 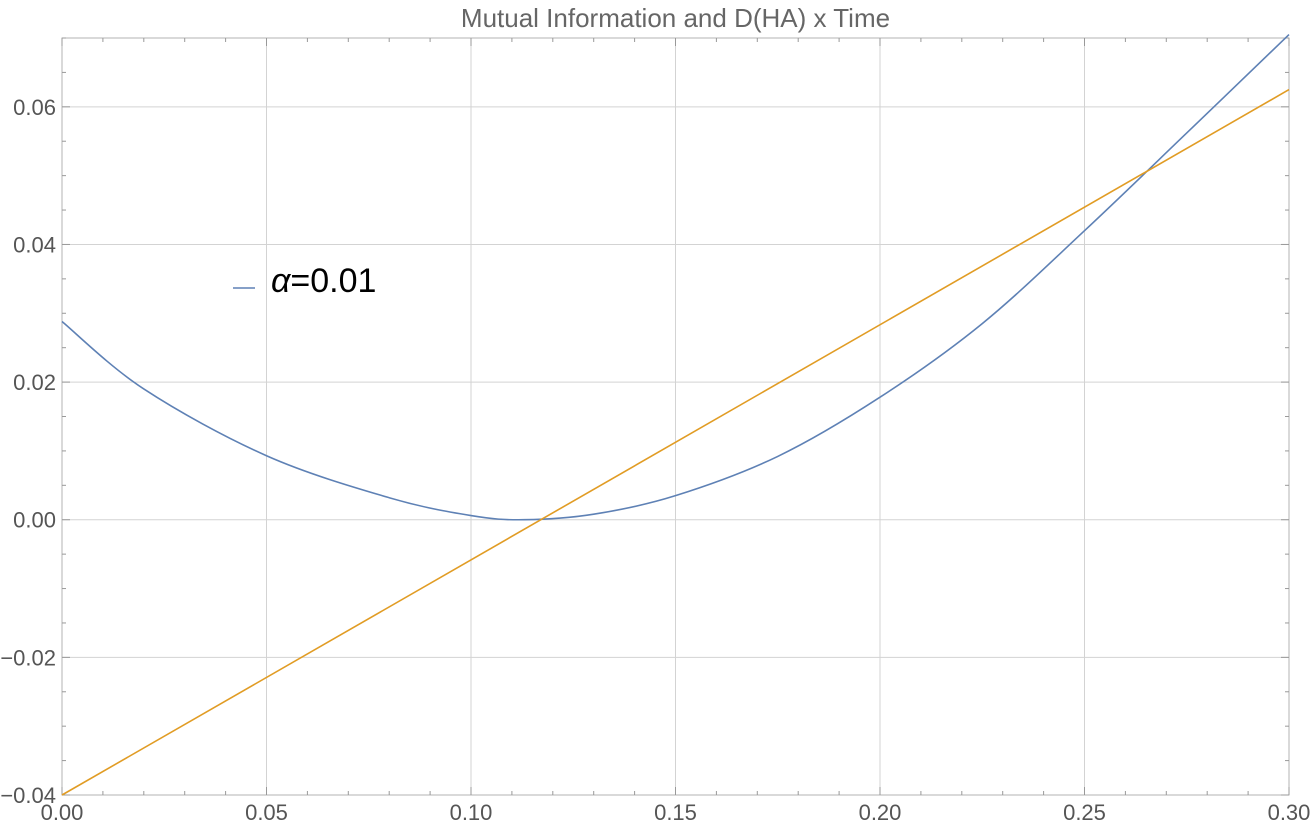 What do you see at coordinates (333, 281) in the screenshot?
I see `legend-alpha-value: =0.01` at bounding box center [333, 281].